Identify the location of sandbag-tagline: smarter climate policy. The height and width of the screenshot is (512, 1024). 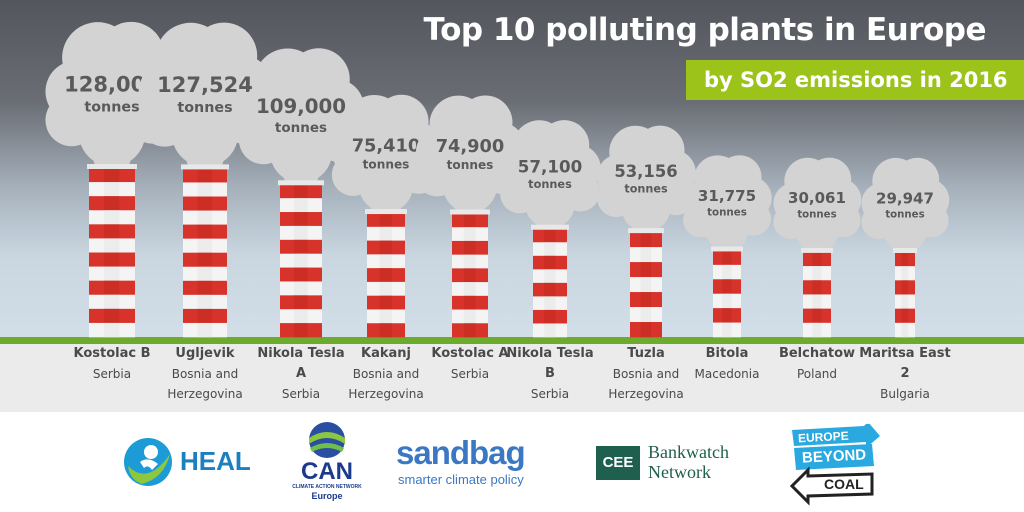
(461, 479).